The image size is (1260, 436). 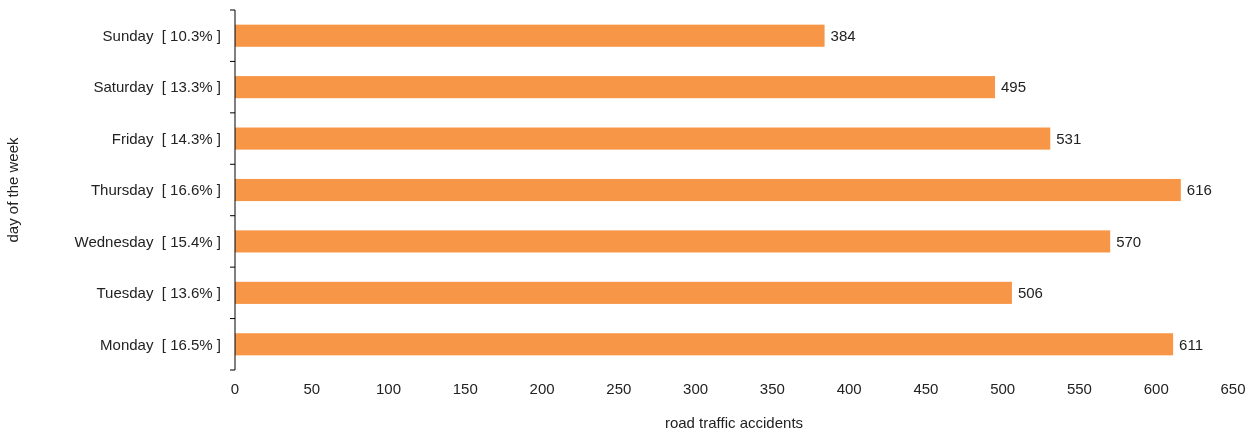 I want to click on y-tick-label: Wednesday [ 15.4% ], so click(x=147, y=241).